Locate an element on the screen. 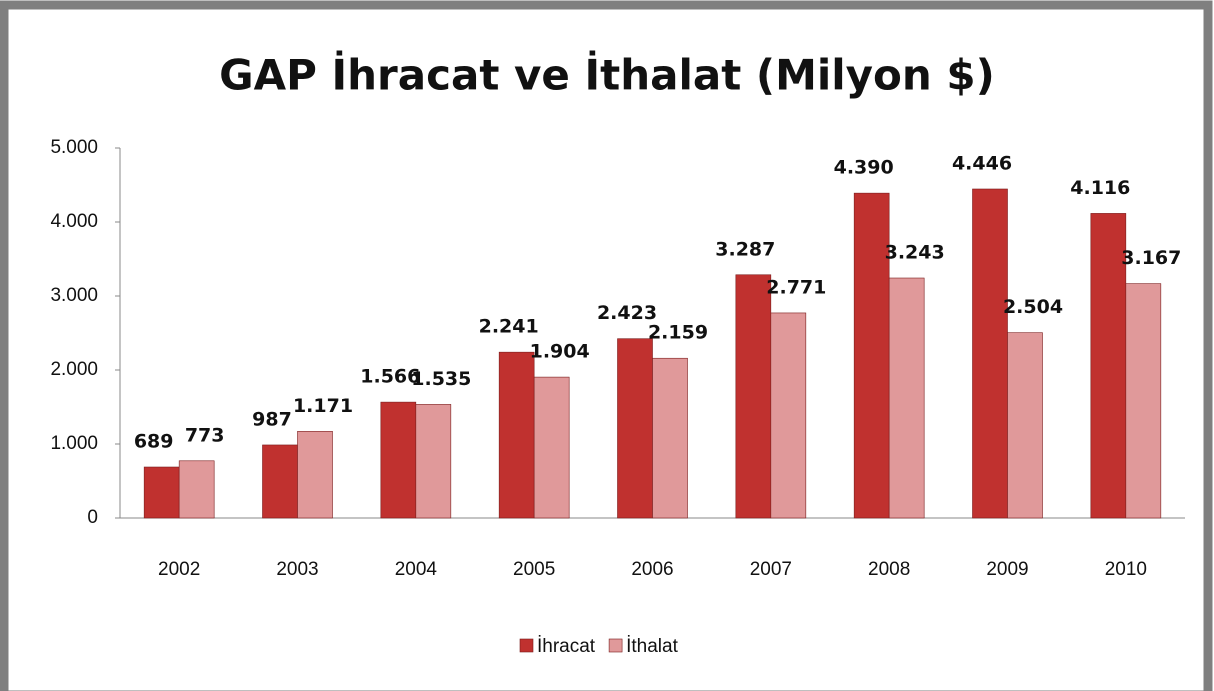 This screenshot has width=1214, height=691. y-tick-label: 5.000 is located at coordinates (74, 147).